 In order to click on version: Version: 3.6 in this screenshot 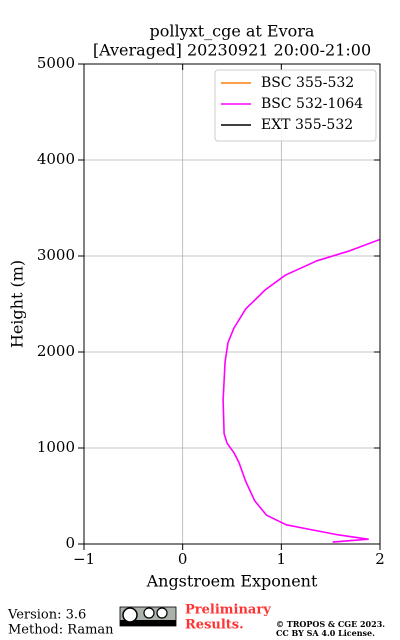, I will do `click(46, 615)`.